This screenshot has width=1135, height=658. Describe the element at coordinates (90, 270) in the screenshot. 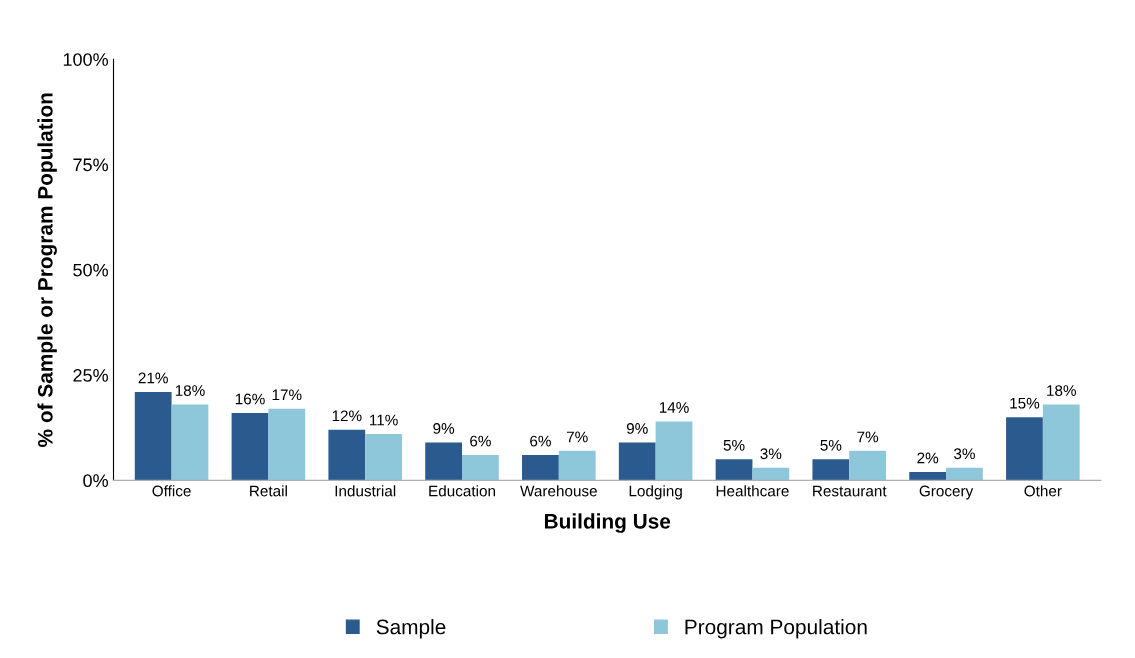

I see `y-tick-label: 50%` at that location.